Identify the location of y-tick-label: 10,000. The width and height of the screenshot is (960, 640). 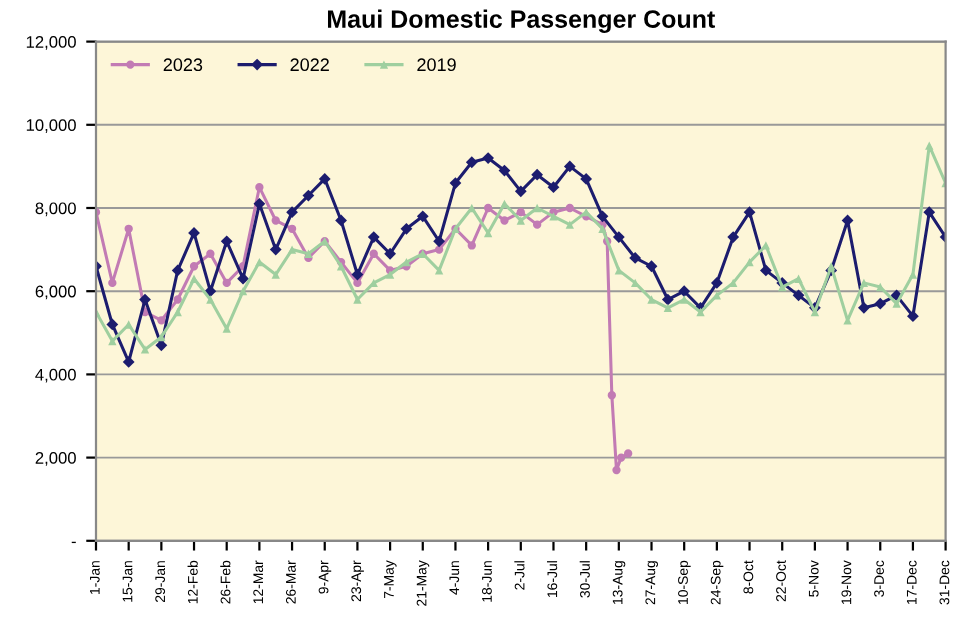
(51, 126).